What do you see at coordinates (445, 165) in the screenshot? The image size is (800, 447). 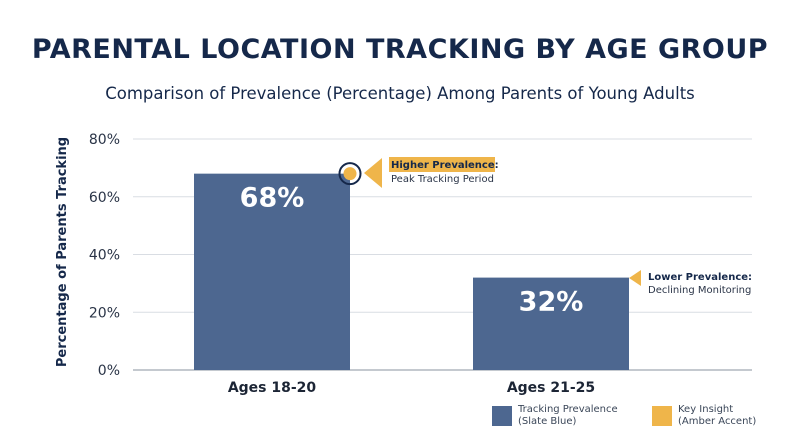 I see `annotation-1-title: Higher Prevalence:` at bounding box center [445, 165].